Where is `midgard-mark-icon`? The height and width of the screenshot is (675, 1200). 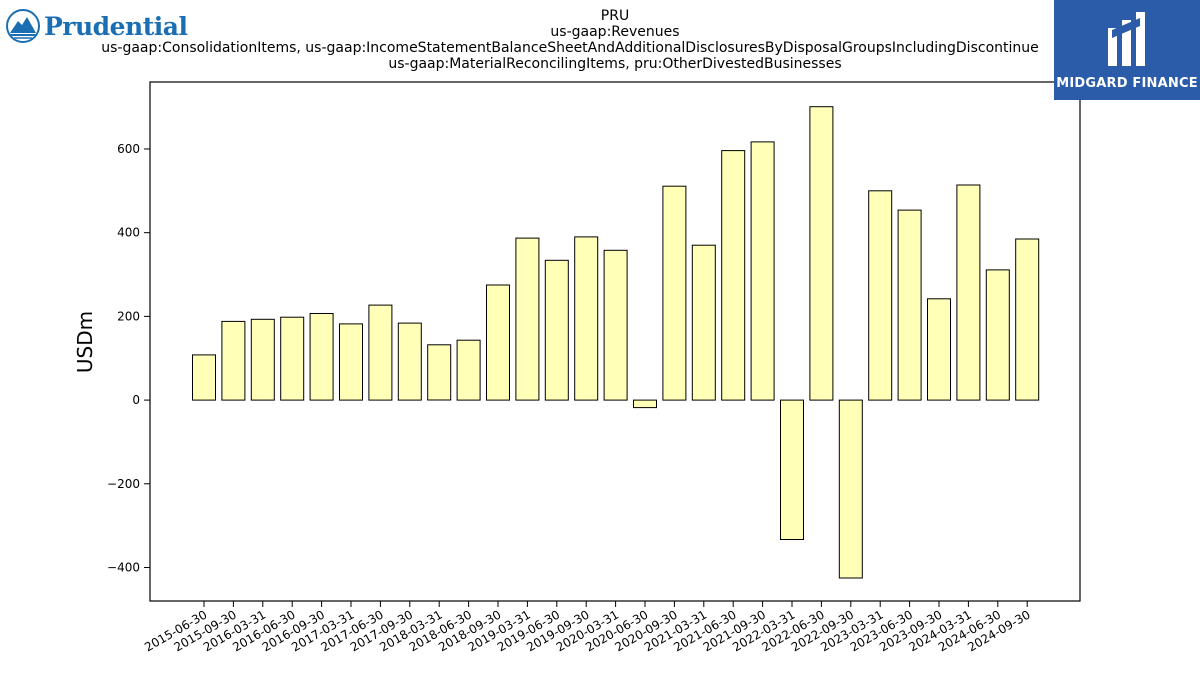 midgard-mark-icon is located at coordinates (1127, 41).